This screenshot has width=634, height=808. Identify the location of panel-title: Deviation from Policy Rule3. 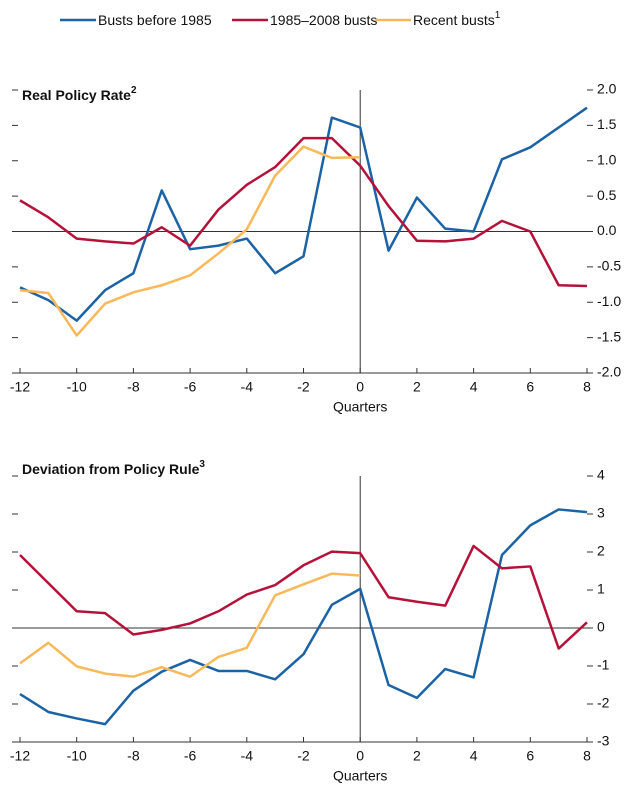
(113, 468).